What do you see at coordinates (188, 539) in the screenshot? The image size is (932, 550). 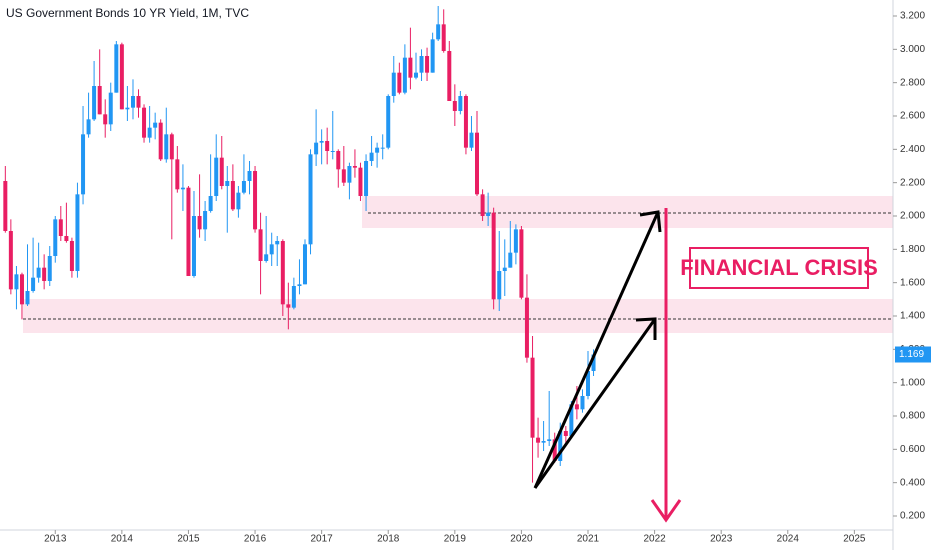 I see `x-tick-label: 2015` at bounding box center [188, 539].